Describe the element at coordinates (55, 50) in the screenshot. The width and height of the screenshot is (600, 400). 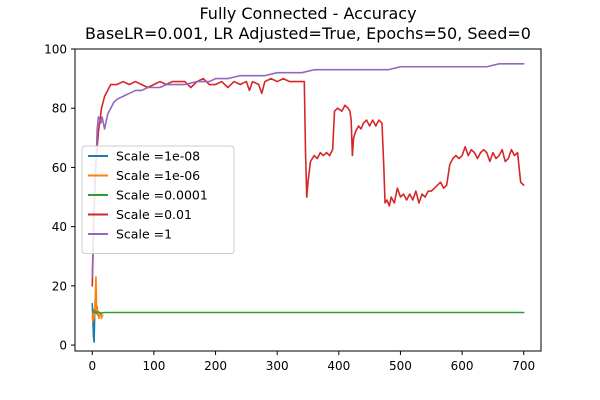
I see `y-tick-label-5: 100` at that location.